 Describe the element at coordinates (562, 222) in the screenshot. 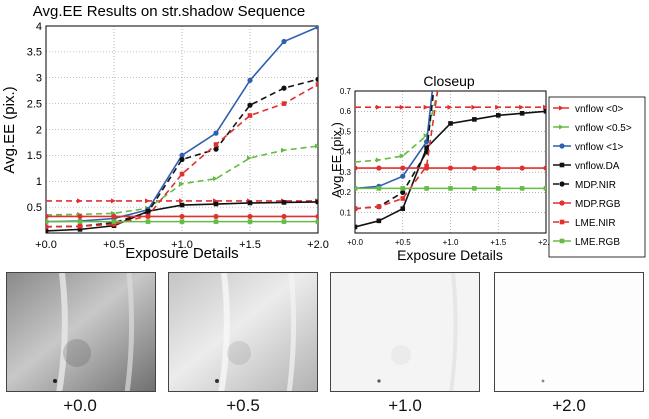

I see `legend-marker-lme-nir` at that location.